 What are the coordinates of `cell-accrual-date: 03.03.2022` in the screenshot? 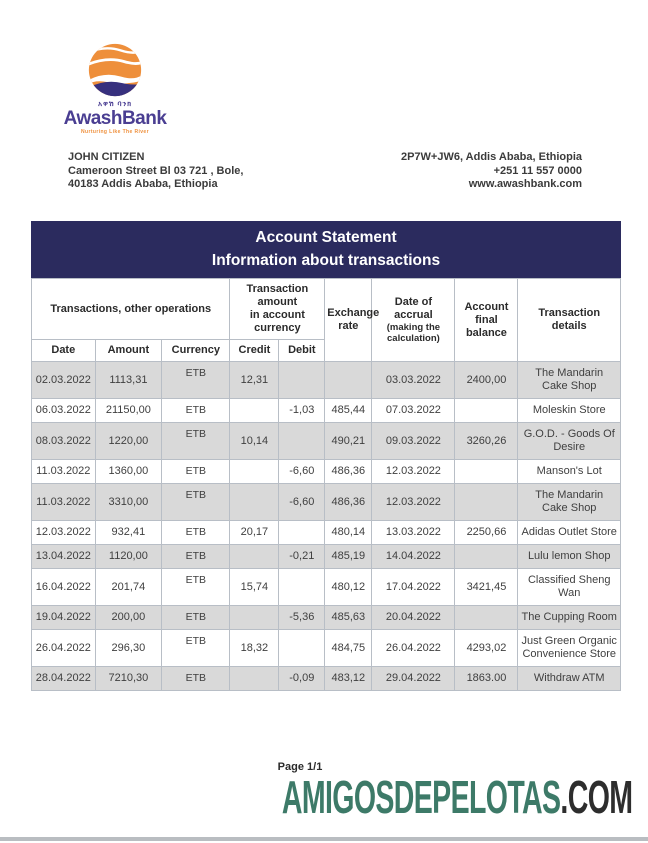 It's located at (413, 380).